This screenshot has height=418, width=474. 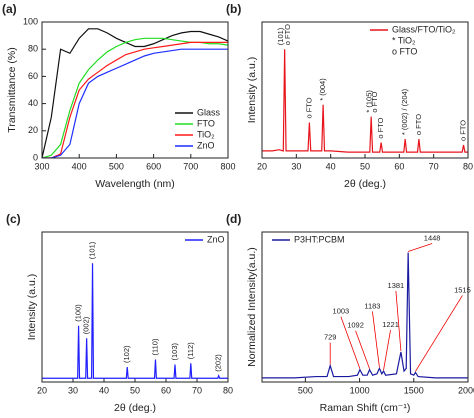 What do you see at coordinates (206, 134) in the screenshot?
I see `legend-label: TiO₂` at bounding box center [206, 134].